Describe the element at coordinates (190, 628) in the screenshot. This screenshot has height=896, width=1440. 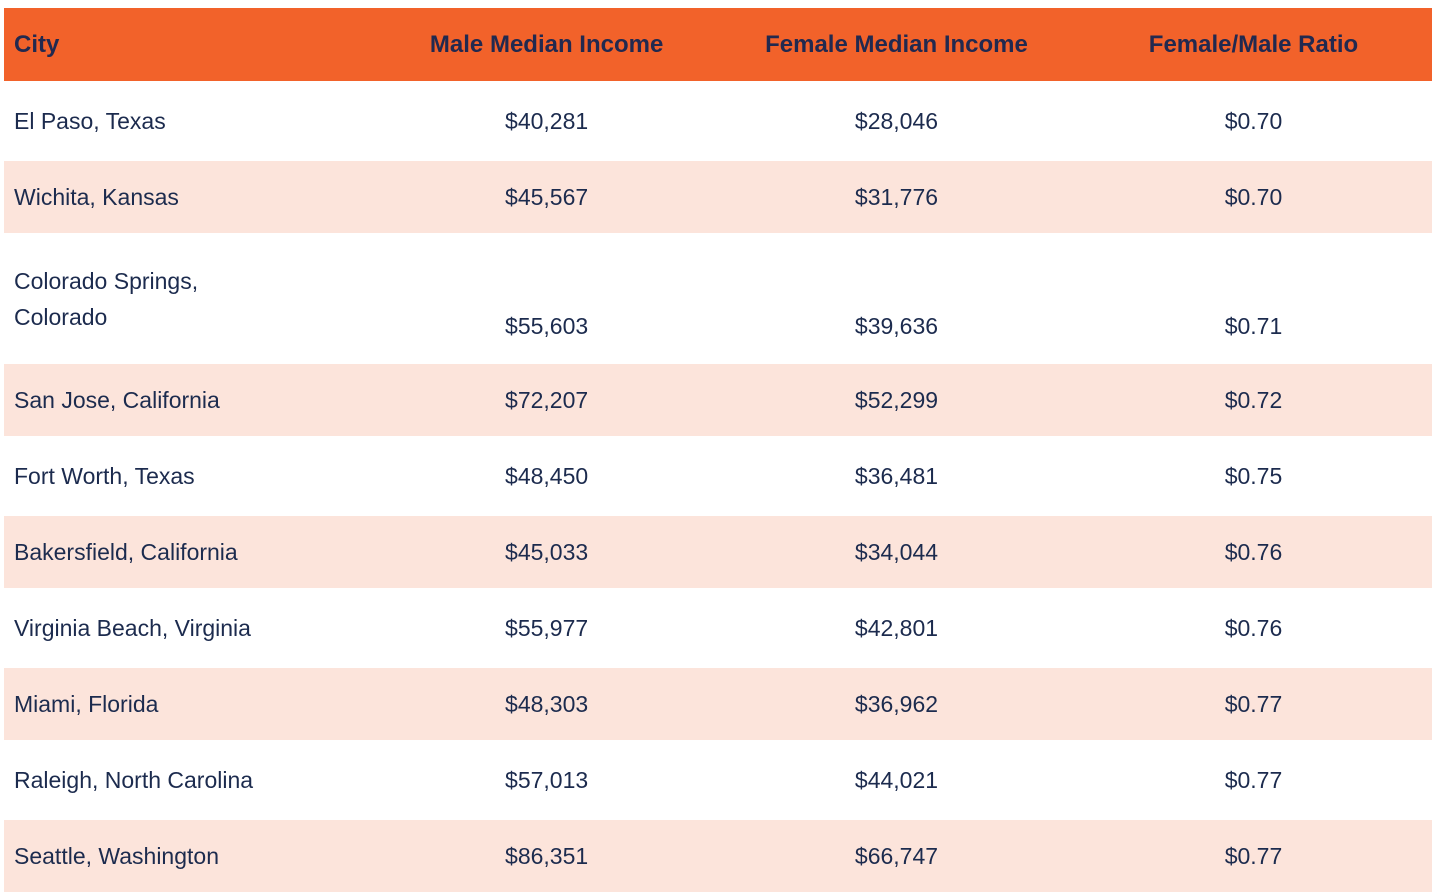
I see `cell-city: Virginia Beach, Virginia` at that location.